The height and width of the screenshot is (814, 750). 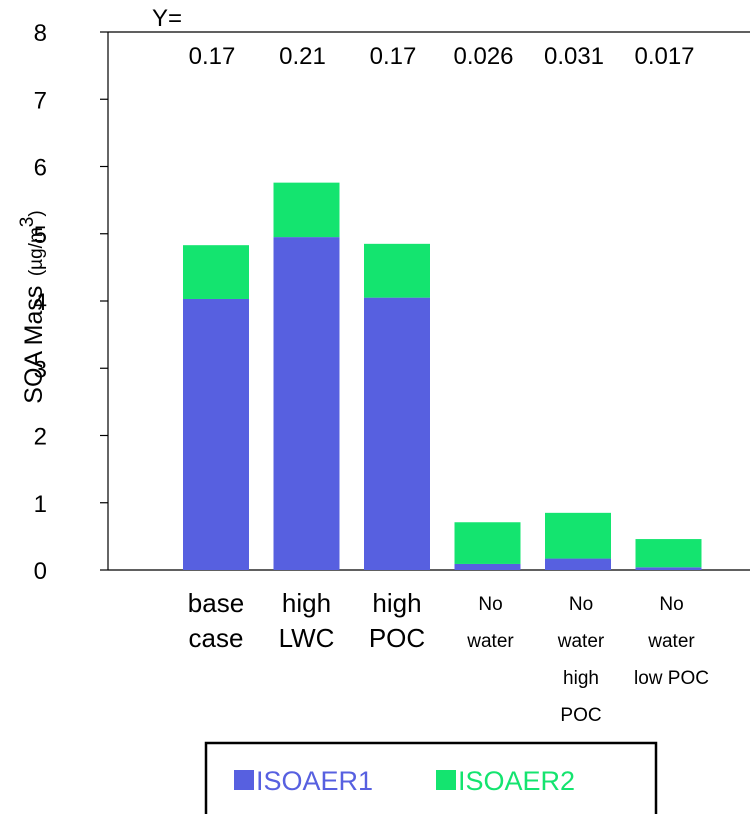 What do you see at coordinates (664, 56) in the screenshot?
I see `annotation-value: 0.017` at bounding box center [664, 56].